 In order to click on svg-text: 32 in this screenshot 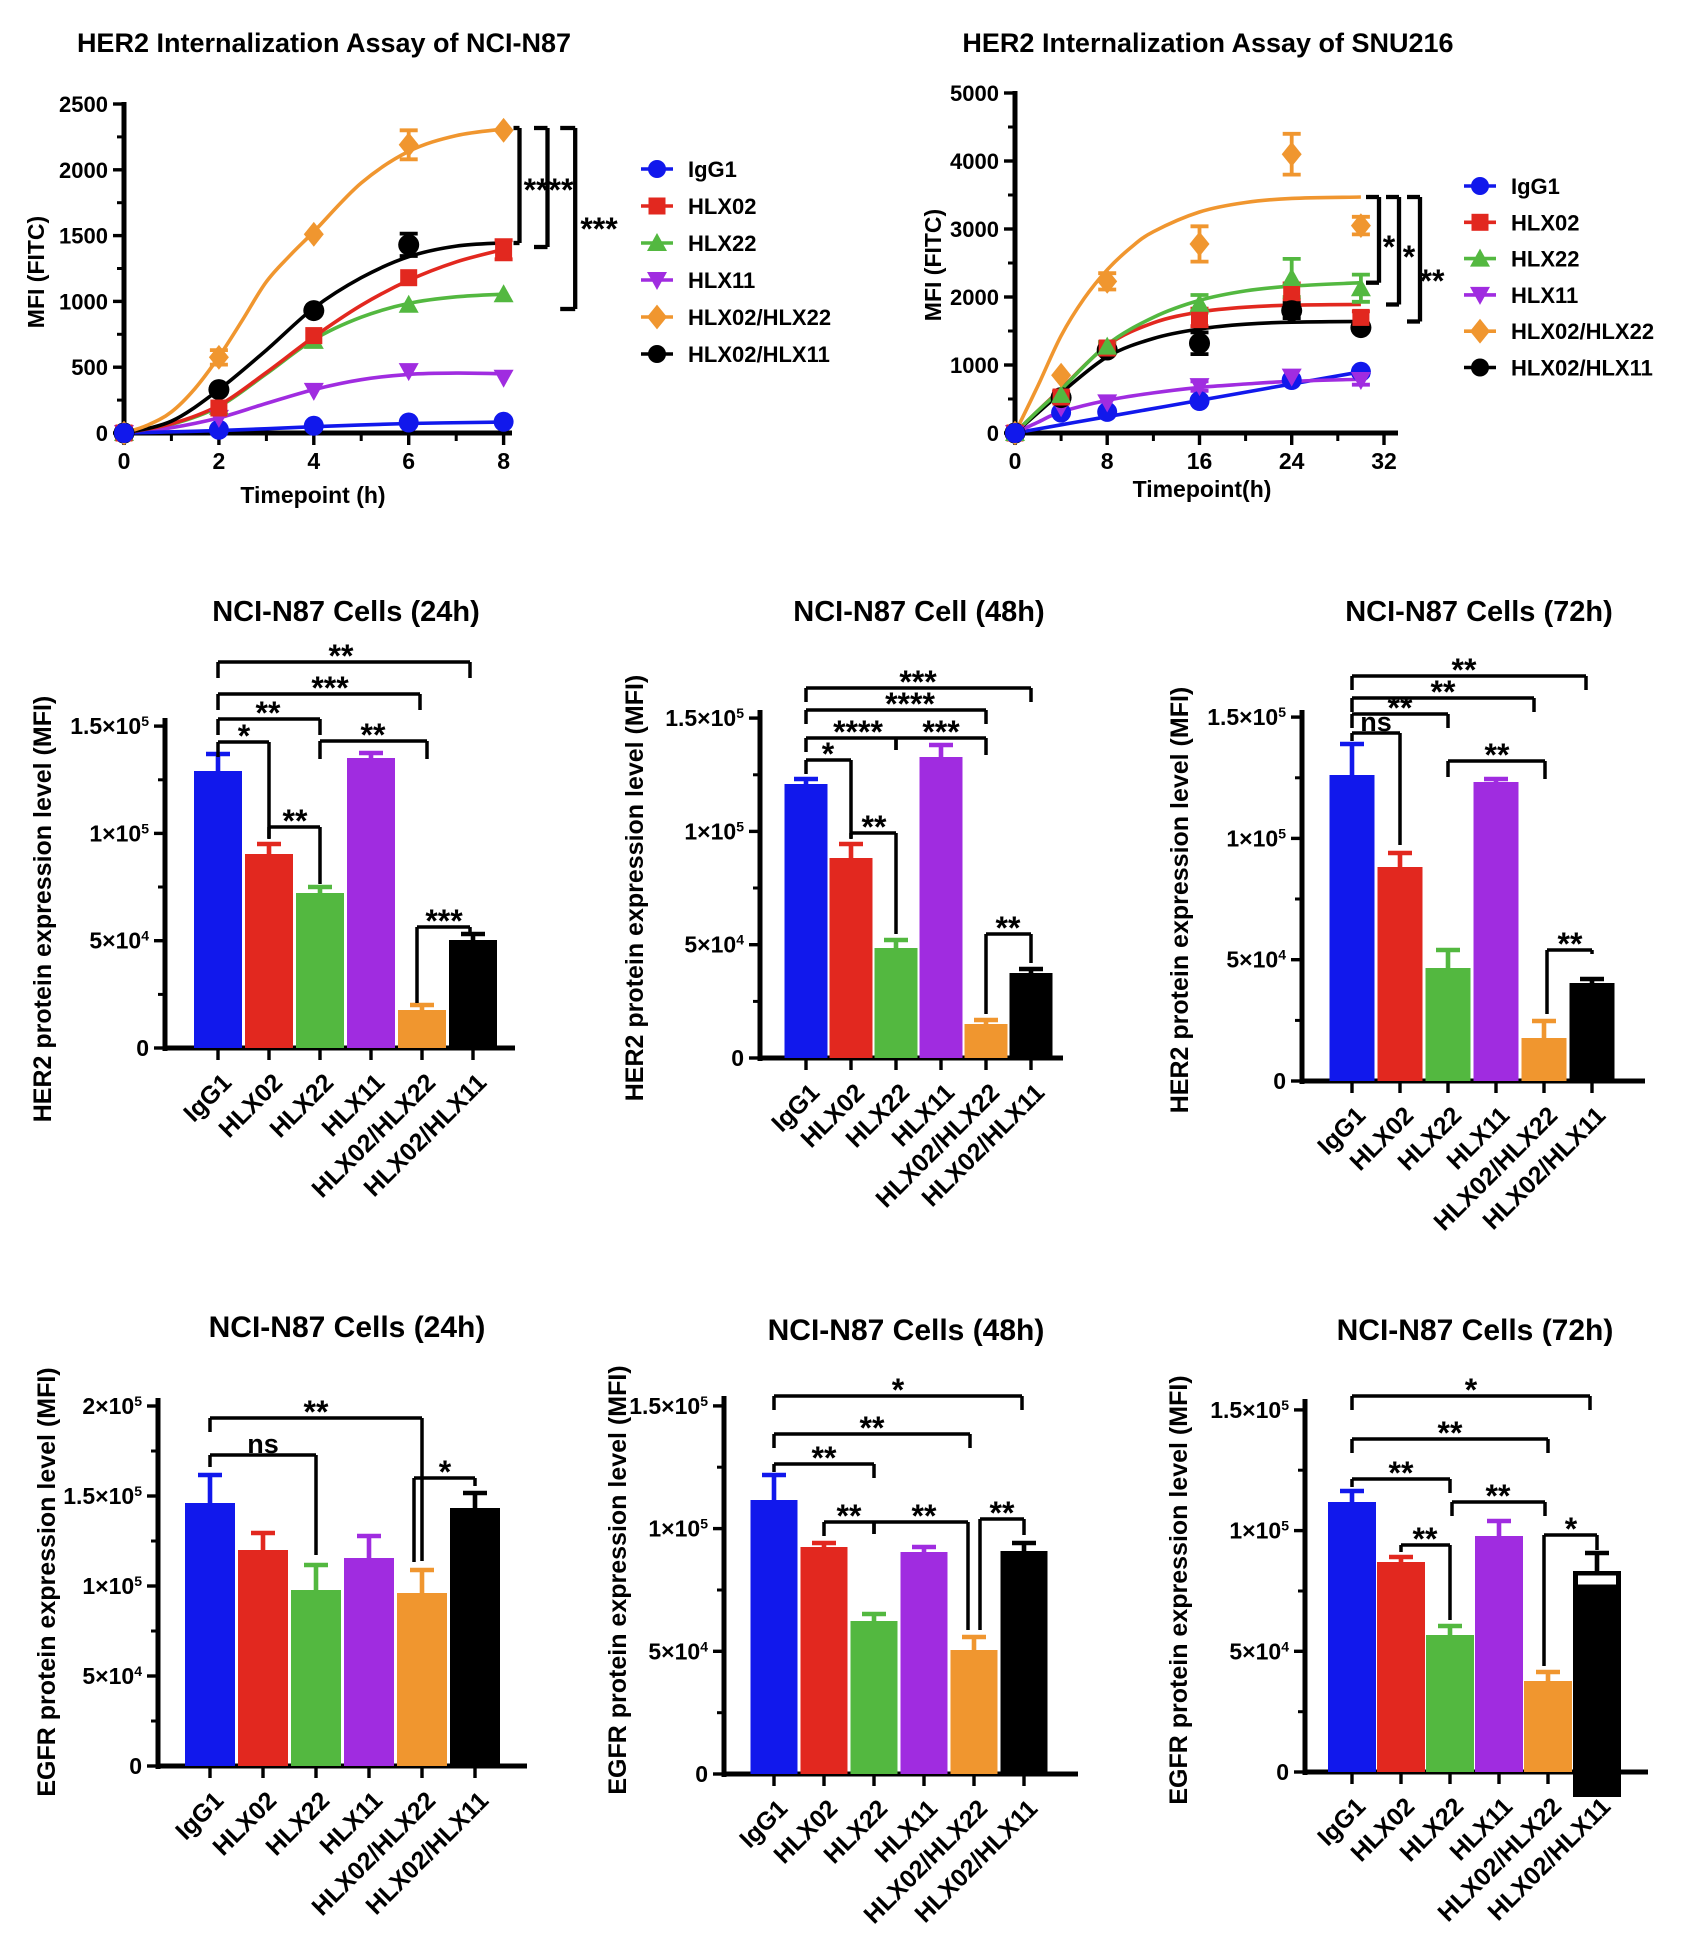, I will do `click(1384, 461)`.